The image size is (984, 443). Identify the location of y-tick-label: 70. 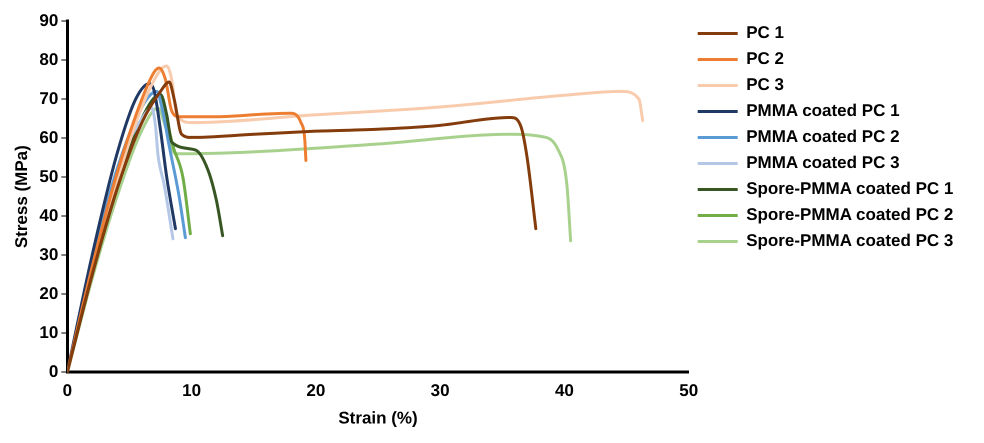
(48, 98).